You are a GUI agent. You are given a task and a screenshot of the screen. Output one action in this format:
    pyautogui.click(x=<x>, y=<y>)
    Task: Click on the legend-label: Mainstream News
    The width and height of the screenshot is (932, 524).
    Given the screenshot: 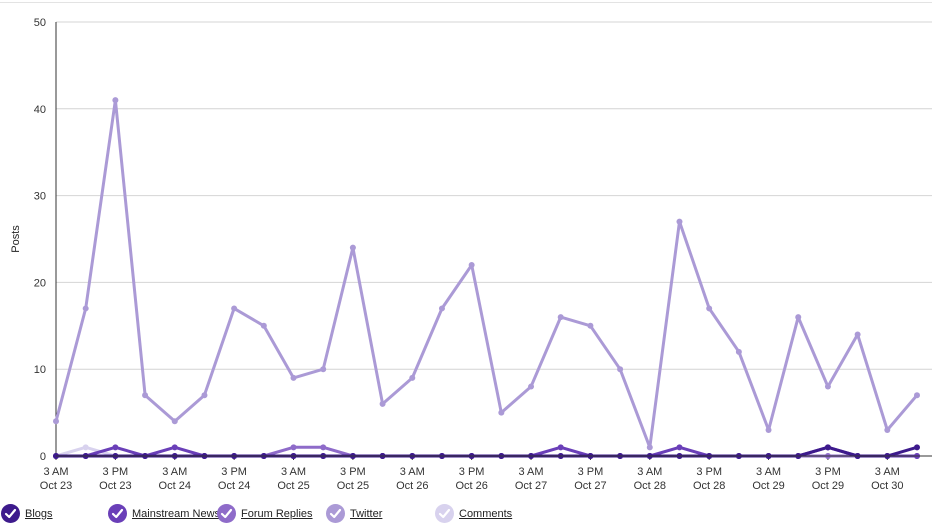 What is the action you would take?
    pyautogui.click(x=176, y=513)
    